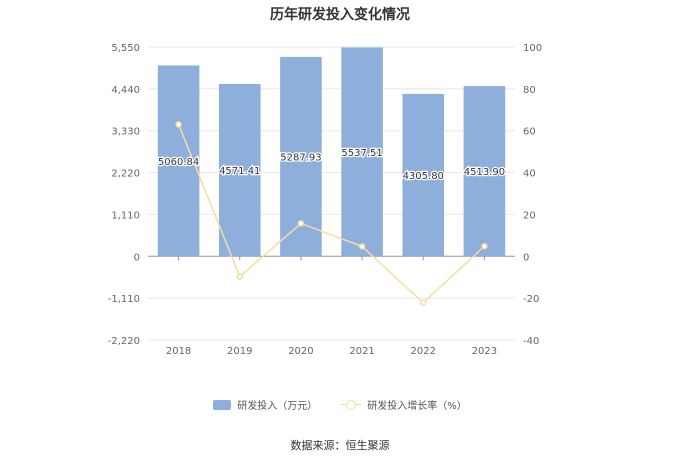 The image size is (680, 460). I want to click on legend-label-growth-rate: 研发投入增长率（%）, so click(417, 406).